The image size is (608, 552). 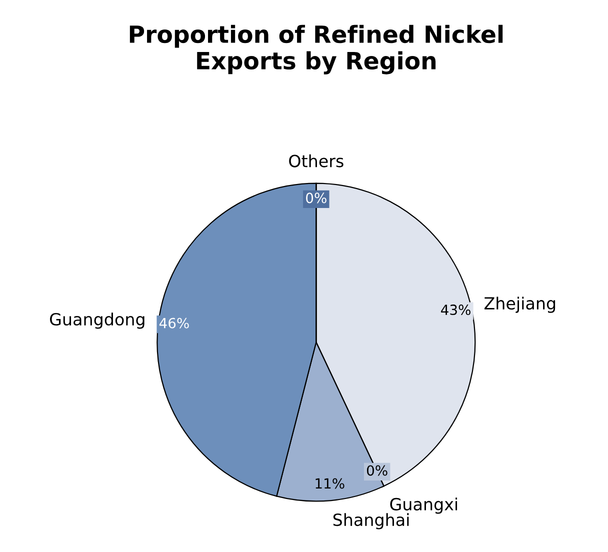 I want to click on data-label: 43%, so click(x=455, y=310).